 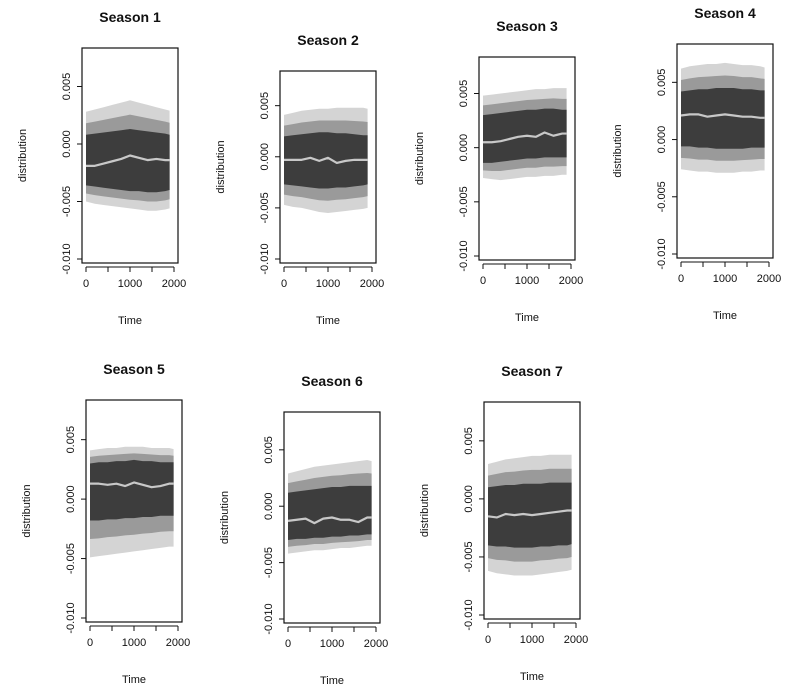 I want to click on panel-title: Season 7, so click(x=532, y=371).